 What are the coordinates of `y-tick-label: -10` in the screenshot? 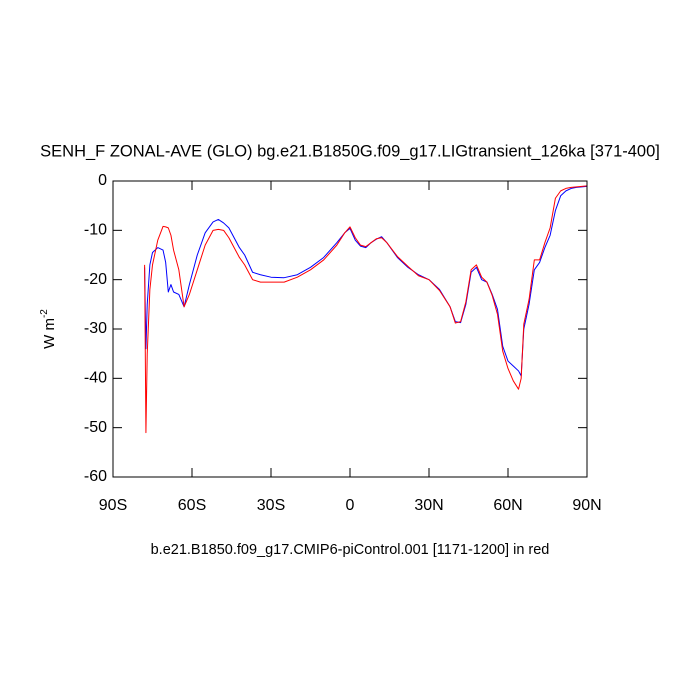 It's located at (95, 230).